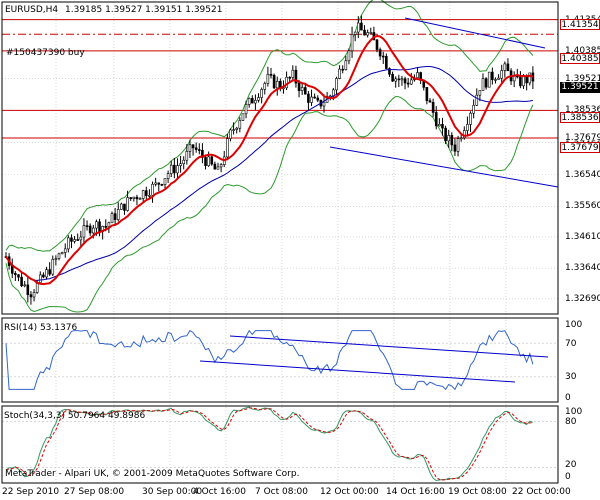 The image size is (600, 500). Describe the element at coordinates (477, 492) in the screenshot. I see `time-tick-label: 19 Oct 08:00` at that location.